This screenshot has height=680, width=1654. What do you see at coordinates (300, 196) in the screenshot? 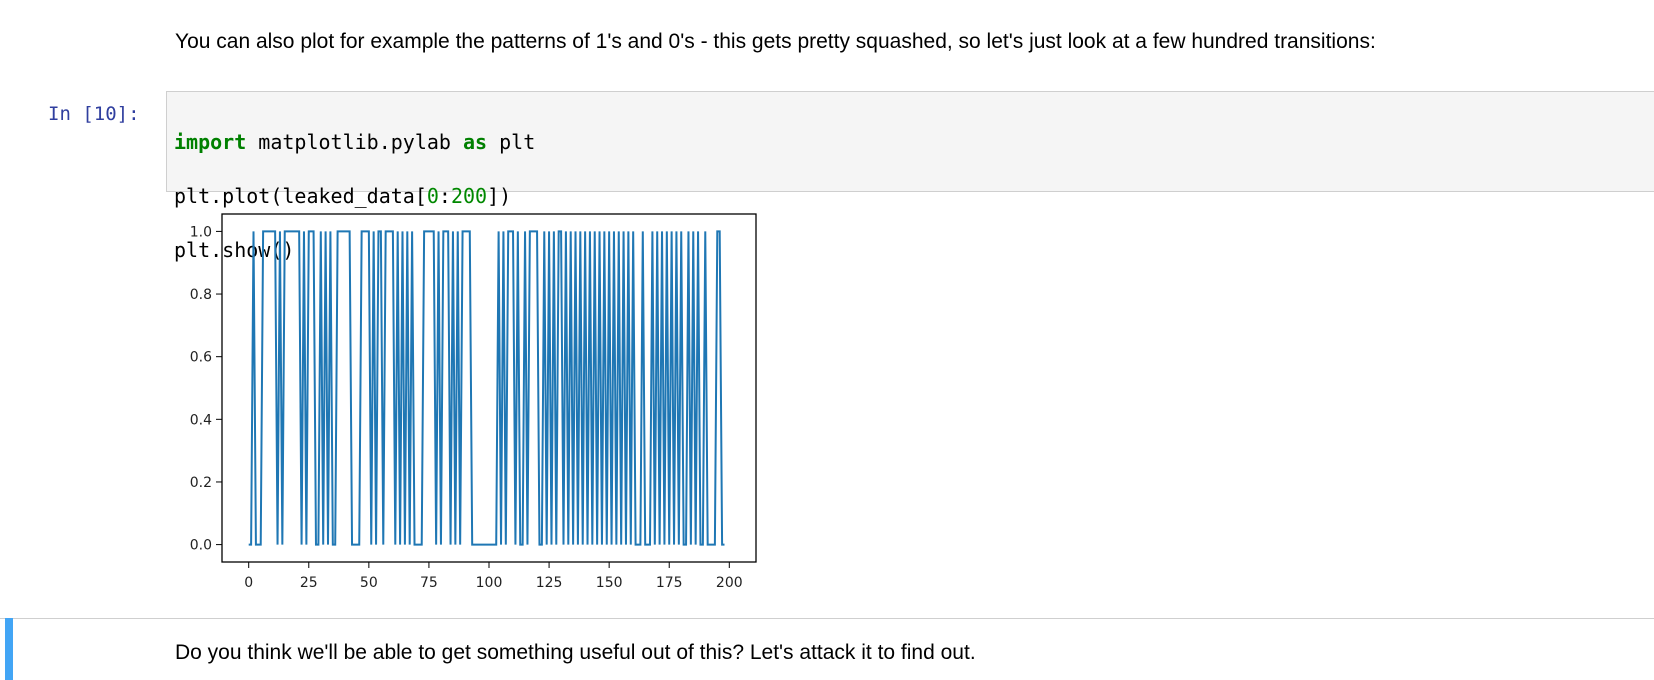
I see `code-text: plt.plot(leaked_data[` at bounding box center [300, 196].